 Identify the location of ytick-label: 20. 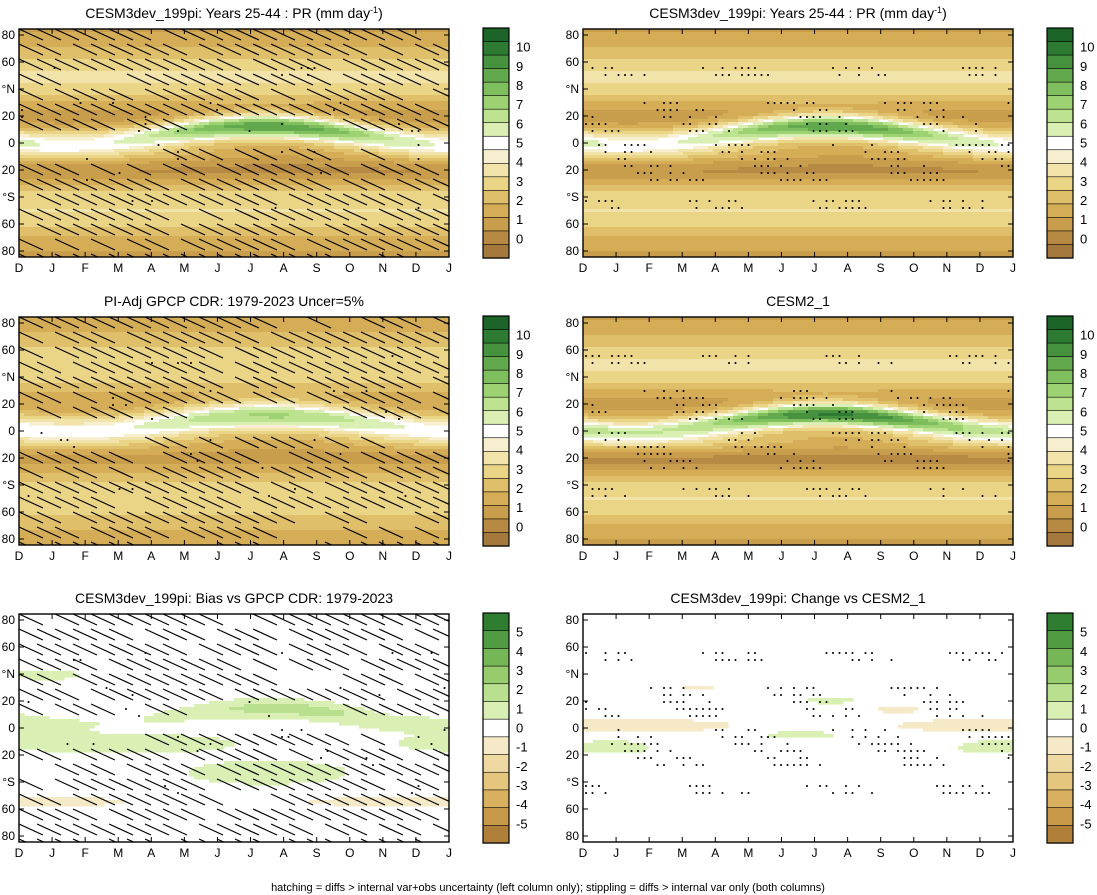
(9, 755).